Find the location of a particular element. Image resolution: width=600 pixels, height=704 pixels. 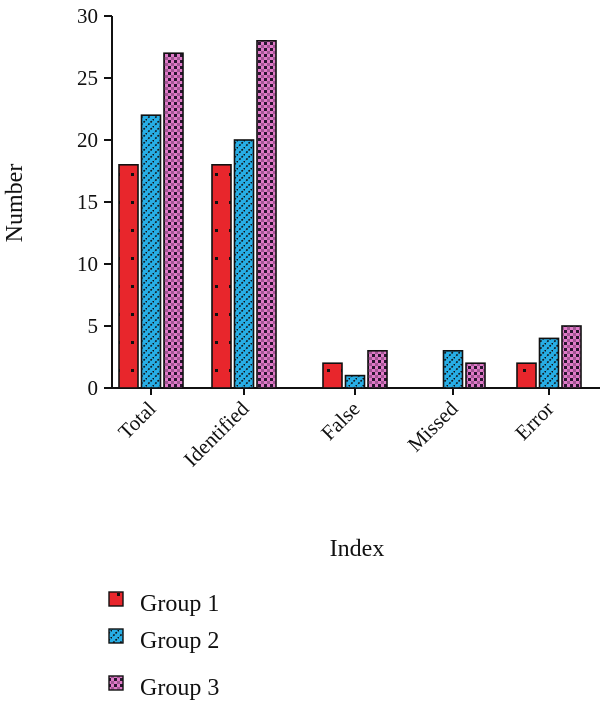

x-axis: Total Identified False Missed Error is located at coordinates (356, 429).